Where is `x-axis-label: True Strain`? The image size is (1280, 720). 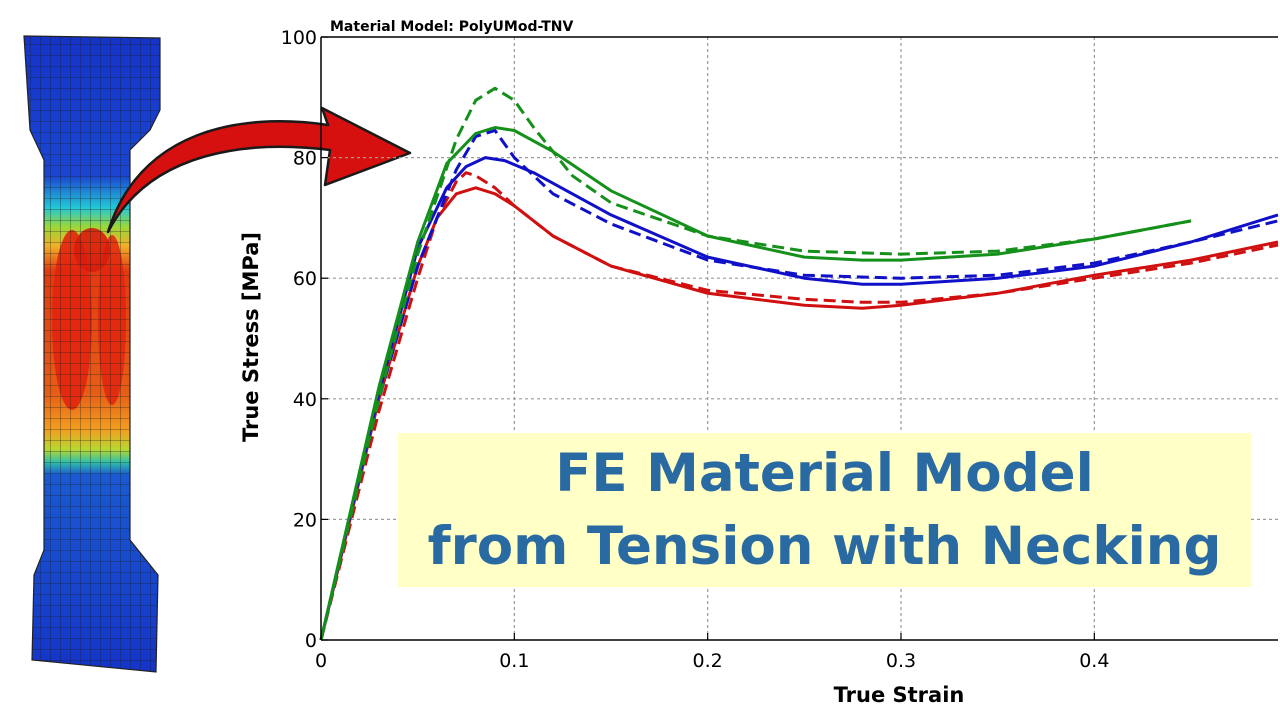
x-axis-label: True Strain is located at coordinates (899, 695).